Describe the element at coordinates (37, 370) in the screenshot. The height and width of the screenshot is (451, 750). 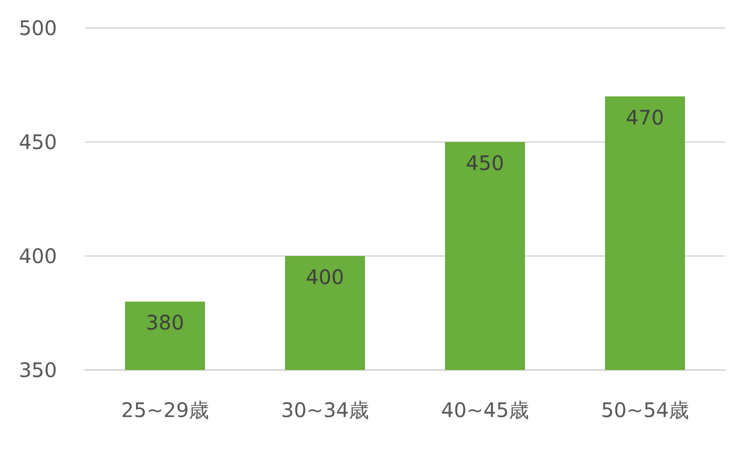
I see `y-tick-label: 350` at that location.